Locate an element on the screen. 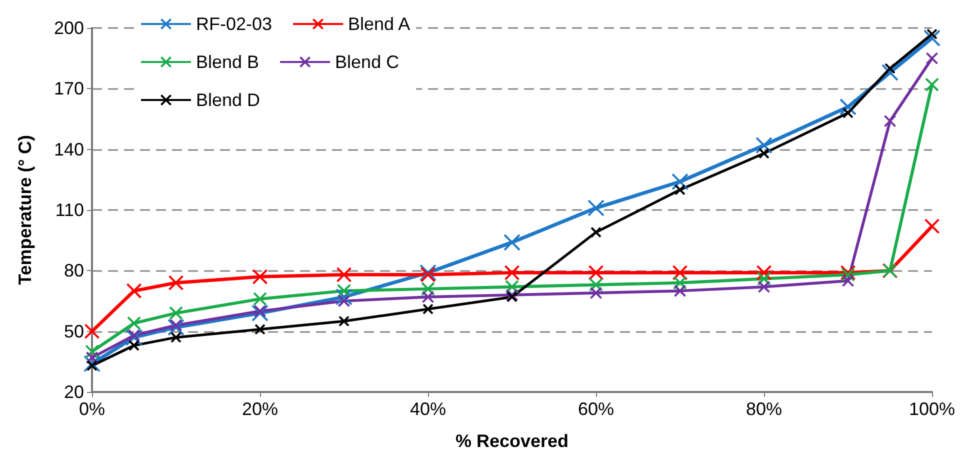  y-axis-title: Temperature (° C) is located at coordinates (25, 210).